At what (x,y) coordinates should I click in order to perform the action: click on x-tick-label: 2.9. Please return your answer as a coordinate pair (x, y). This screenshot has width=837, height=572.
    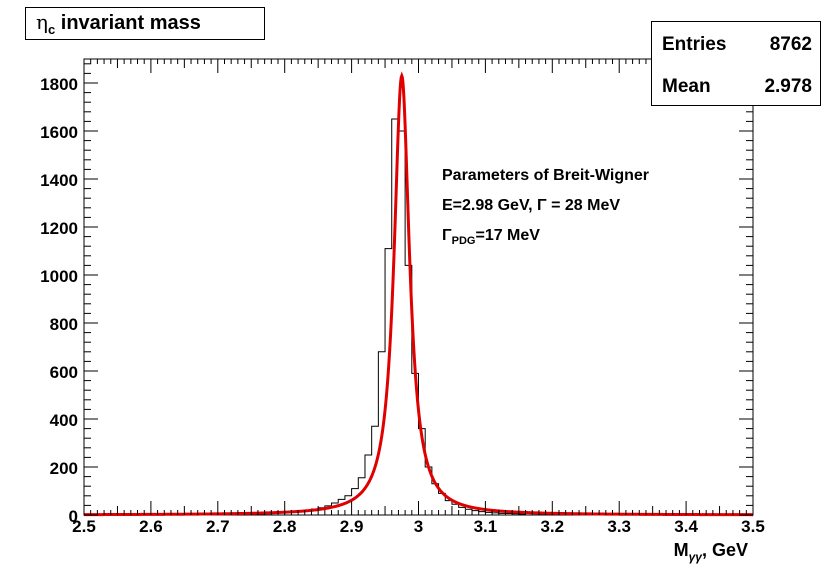
    Looking at the image, I should click on (352, 526).